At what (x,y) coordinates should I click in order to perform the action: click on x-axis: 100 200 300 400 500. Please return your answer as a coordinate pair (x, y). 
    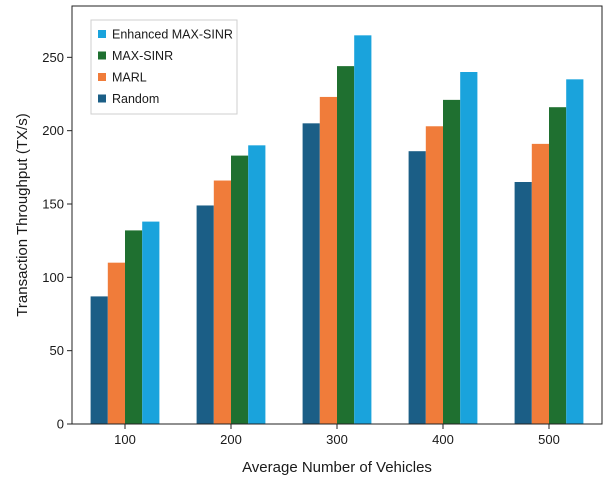
    Looking at the image, I should click on (337, 435).